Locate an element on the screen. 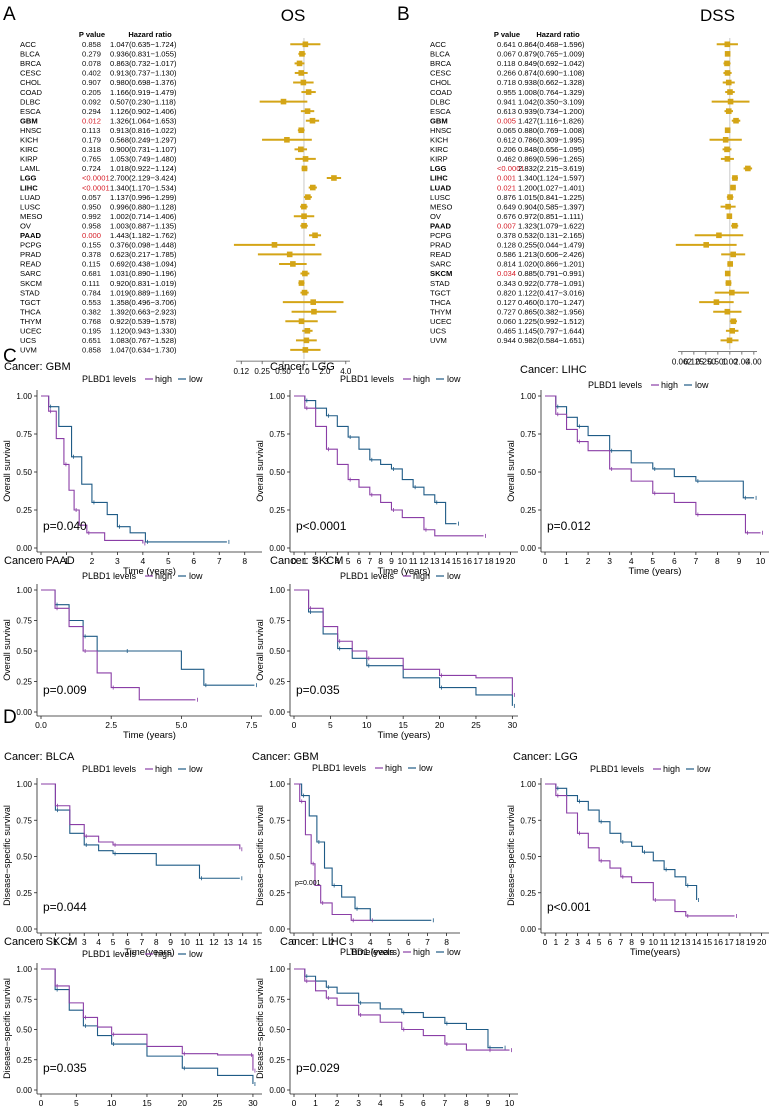  x-tick-label: 20 is located at coordinates (762, 942).